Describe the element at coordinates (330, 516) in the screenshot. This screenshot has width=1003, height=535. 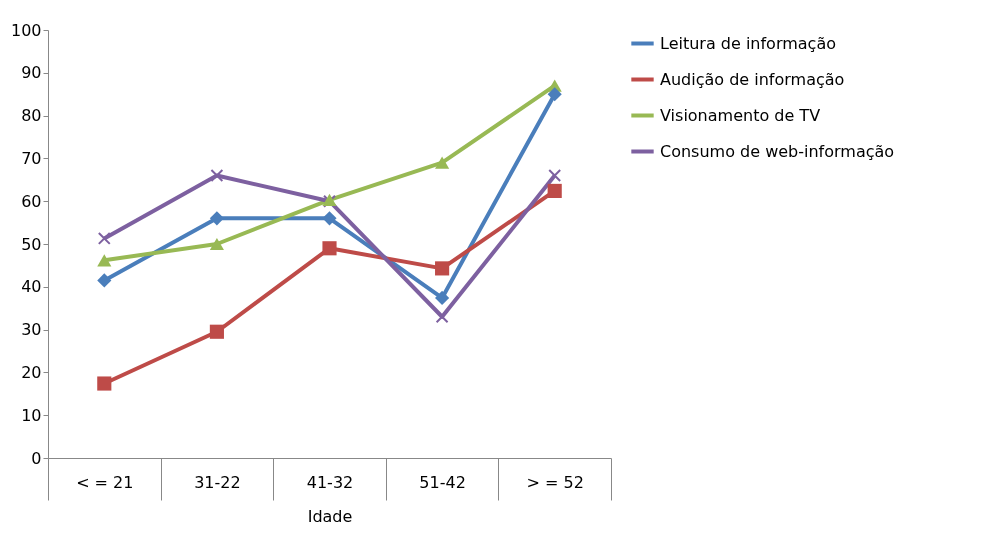
I see `x-axis-title: Idade` at that location.